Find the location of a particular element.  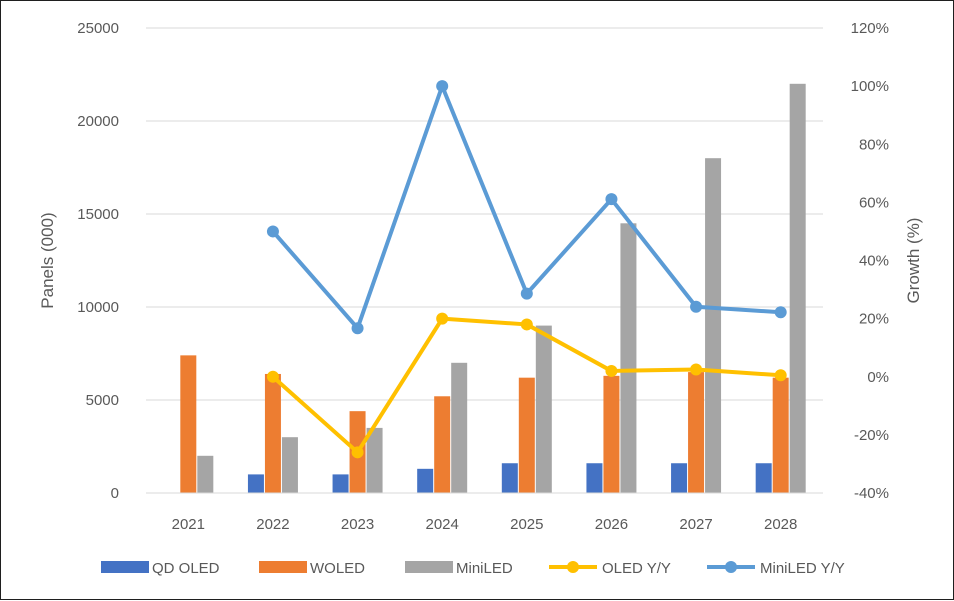

y-right-tick-label: 100% is located at coordinates (870, 86).